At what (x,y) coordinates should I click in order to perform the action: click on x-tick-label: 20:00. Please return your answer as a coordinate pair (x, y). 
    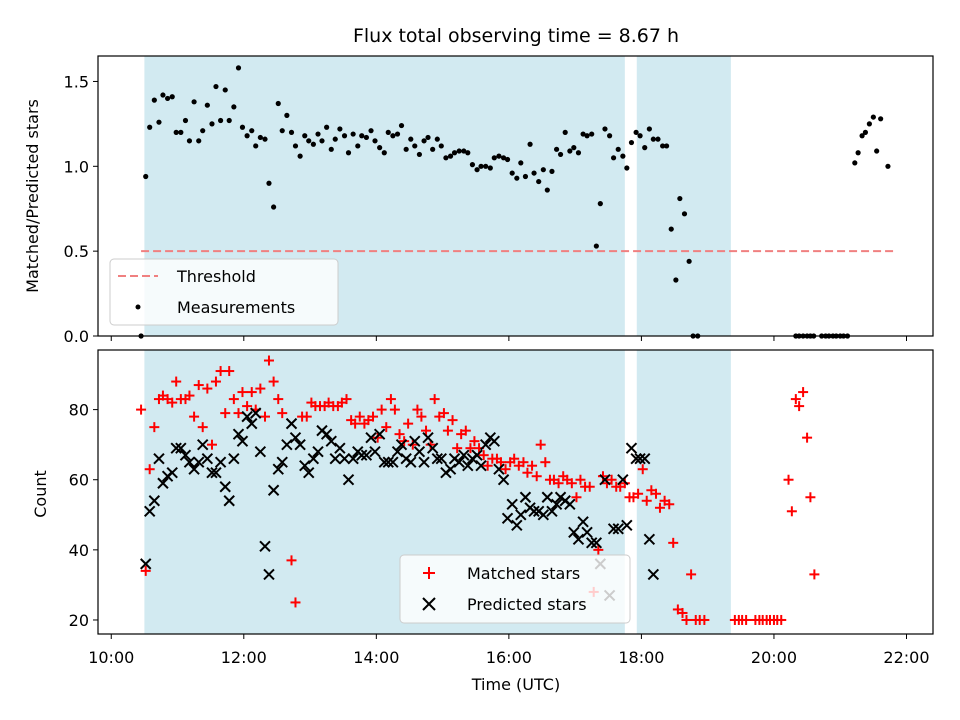
    Looking at the image, I should click on (774, 657).